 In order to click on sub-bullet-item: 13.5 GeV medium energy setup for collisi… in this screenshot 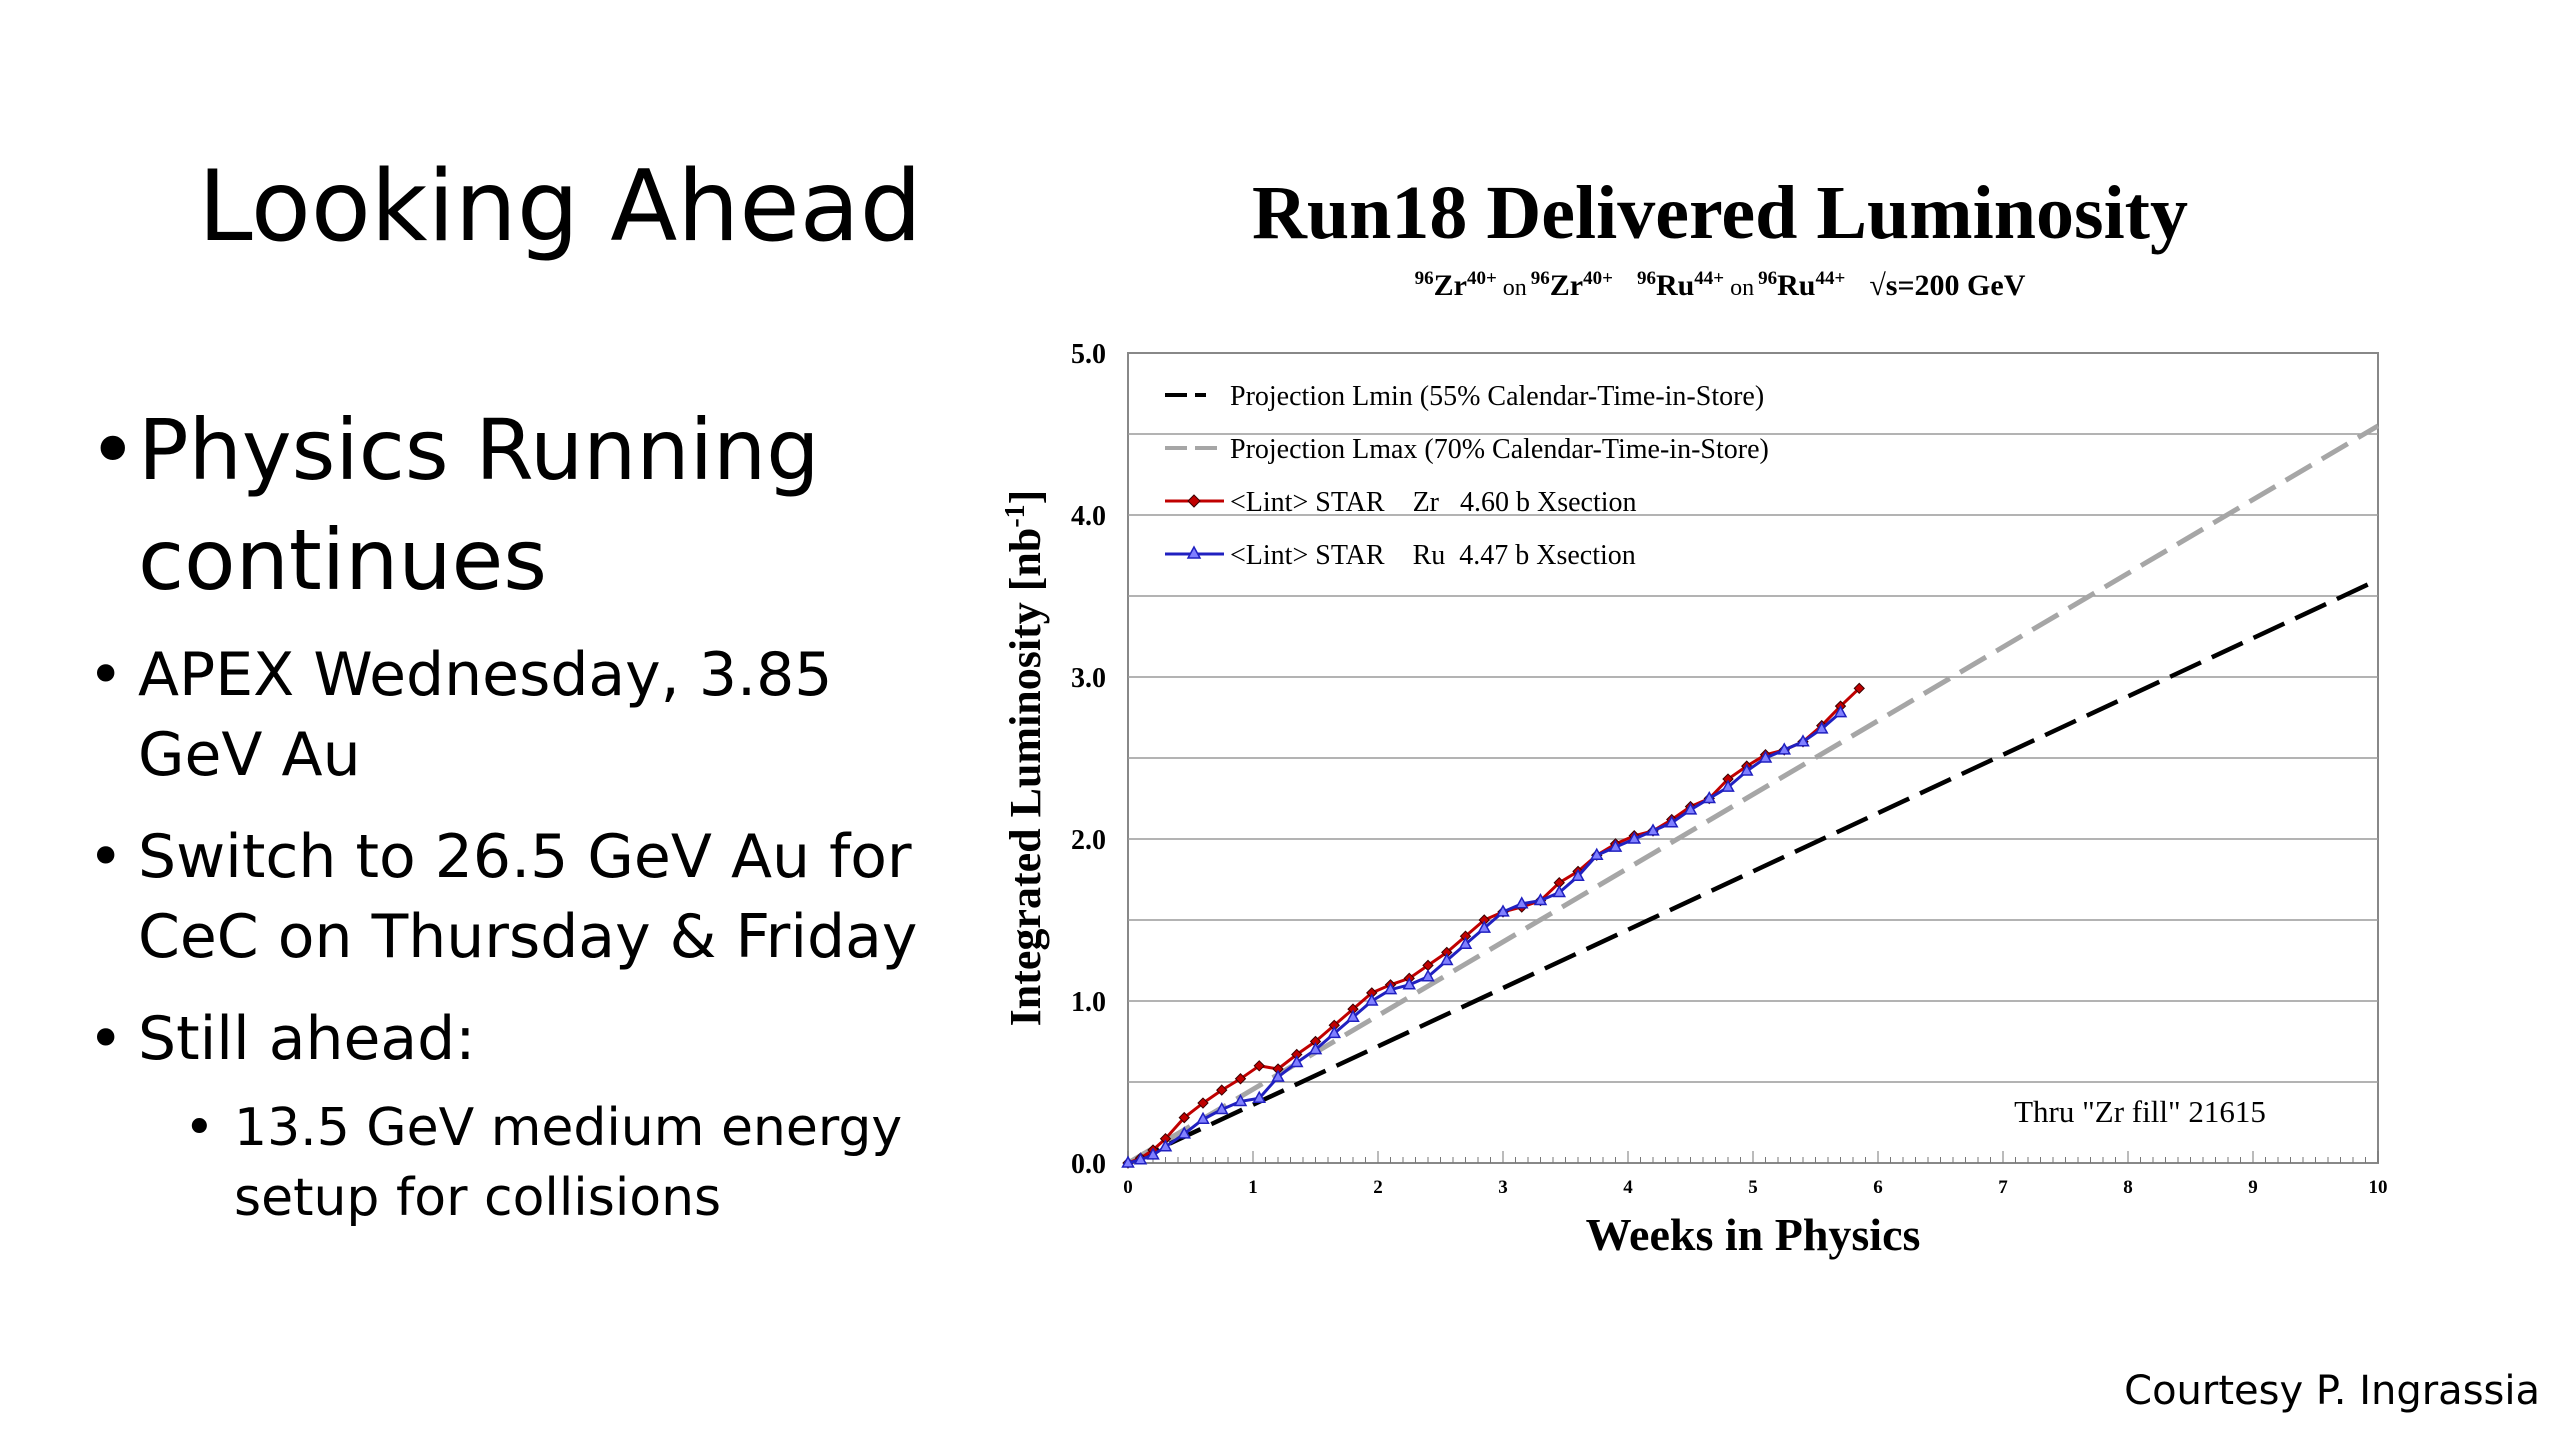, I will do `click(518, 1163)`.